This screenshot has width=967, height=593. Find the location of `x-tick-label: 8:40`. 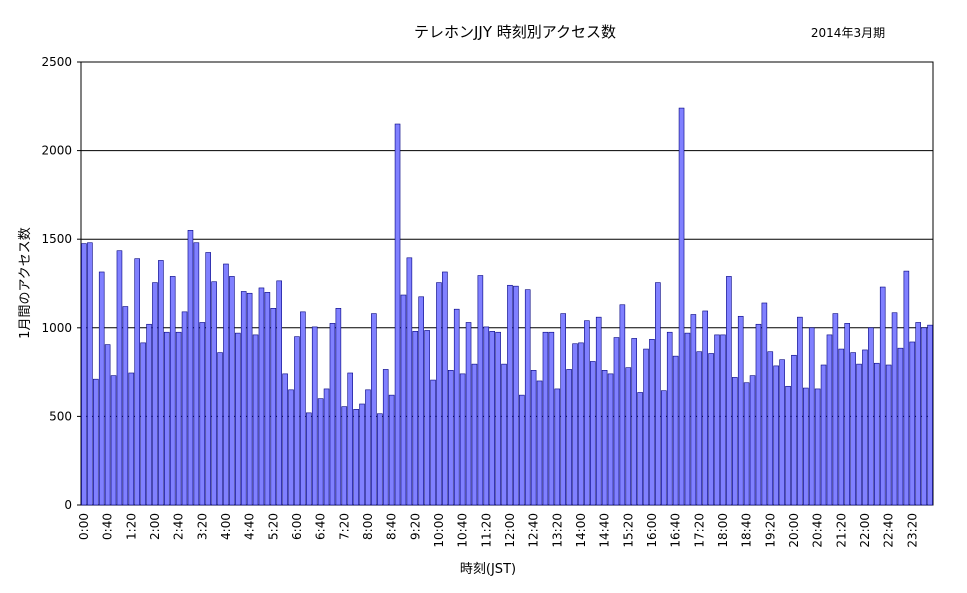

x-tick-label: 8:40 is located at coordinates (392, 526).